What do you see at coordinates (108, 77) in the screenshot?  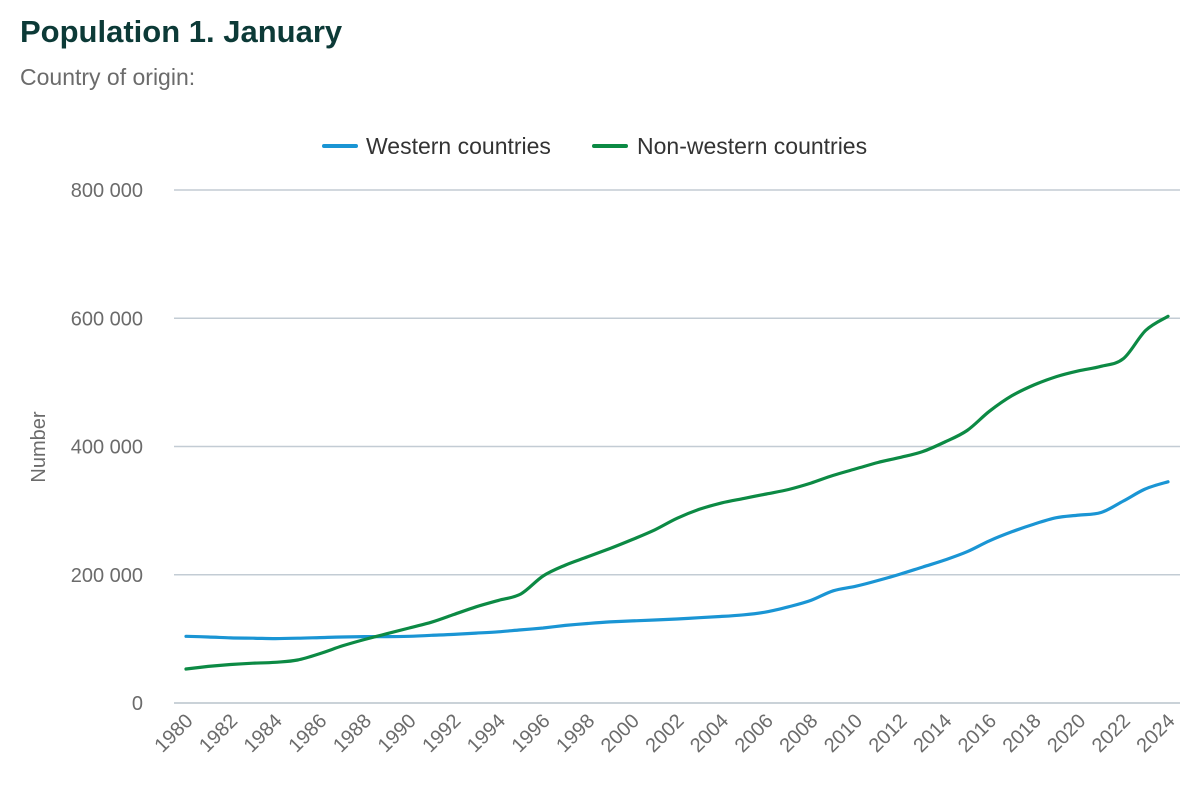 I see `chart-subtitle: Country of origin:` at bounding box center [108, 77].